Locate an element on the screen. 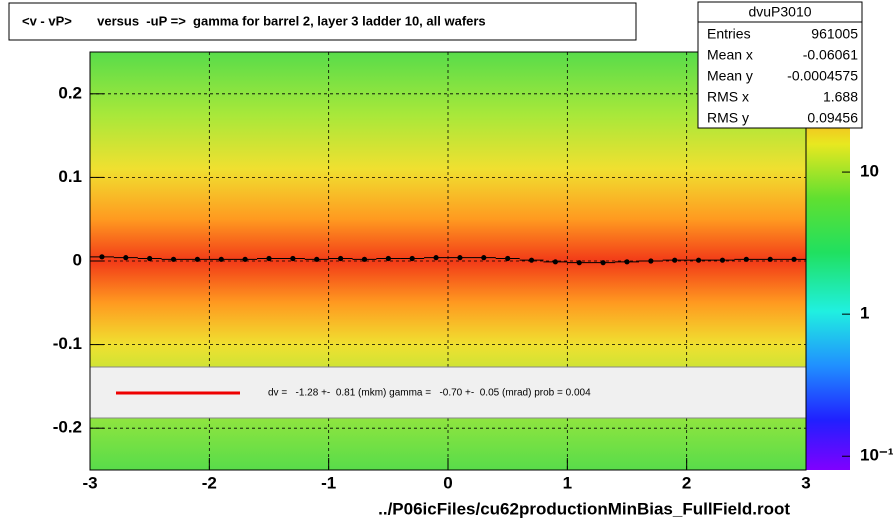  stats-label: RMS y is located at coordinates (728, 118).